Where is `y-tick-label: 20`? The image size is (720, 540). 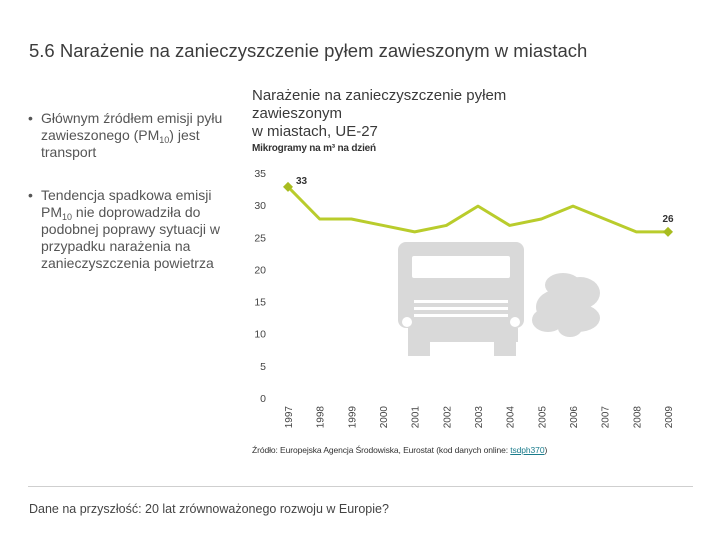 y-tick-label: 20 is located at coordinates (260, 270).